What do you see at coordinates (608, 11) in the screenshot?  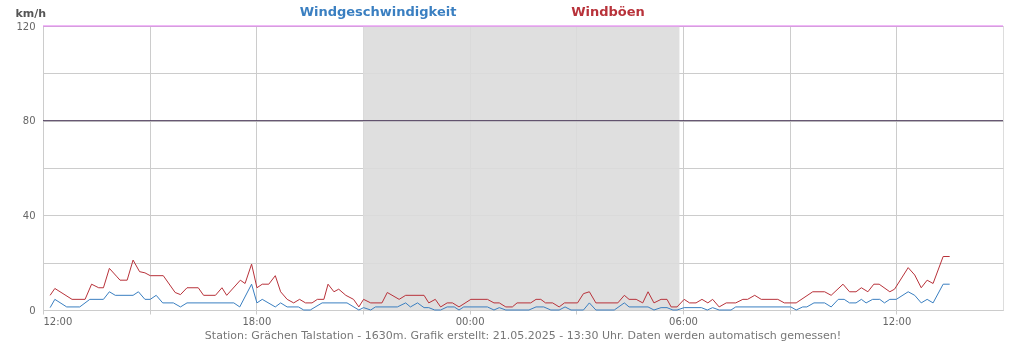 I see `text: Windböen` at bounding box center [608, 11].